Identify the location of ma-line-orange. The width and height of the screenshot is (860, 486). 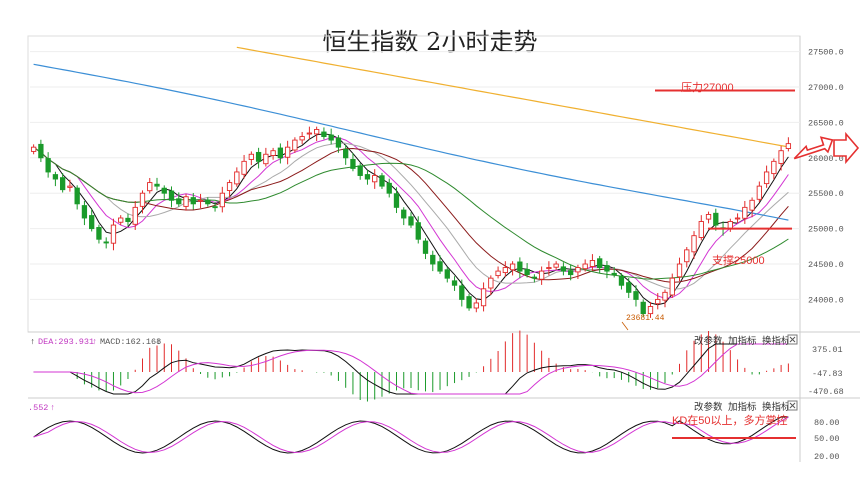
(512, 97).